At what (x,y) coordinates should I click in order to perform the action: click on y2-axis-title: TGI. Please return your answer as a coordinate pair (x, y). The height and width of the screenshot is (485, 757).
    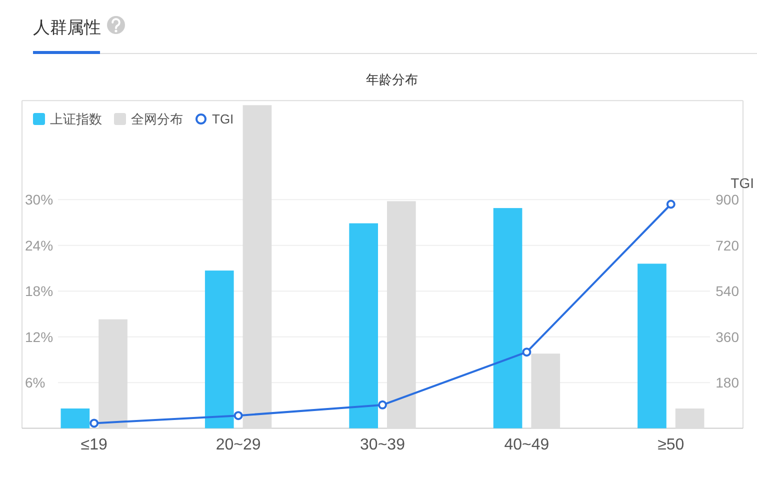
    Looking at the image, I should click on (742, 183).